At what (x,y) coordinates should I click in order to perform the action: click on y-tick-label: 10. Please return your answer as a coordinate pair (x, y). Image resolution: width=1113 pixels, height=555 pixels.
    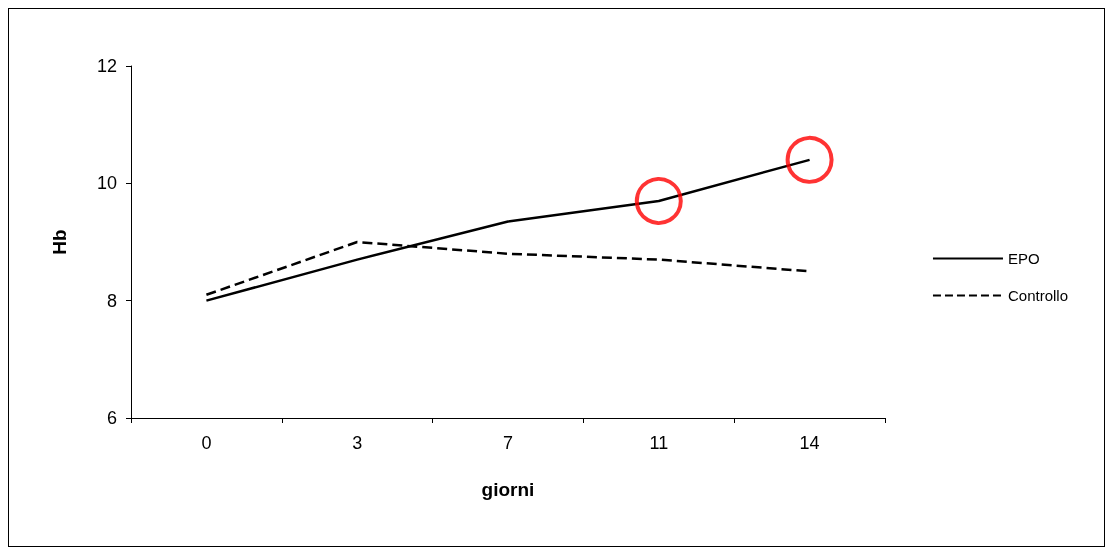
    Looking at the image, I should click on (106, 183).